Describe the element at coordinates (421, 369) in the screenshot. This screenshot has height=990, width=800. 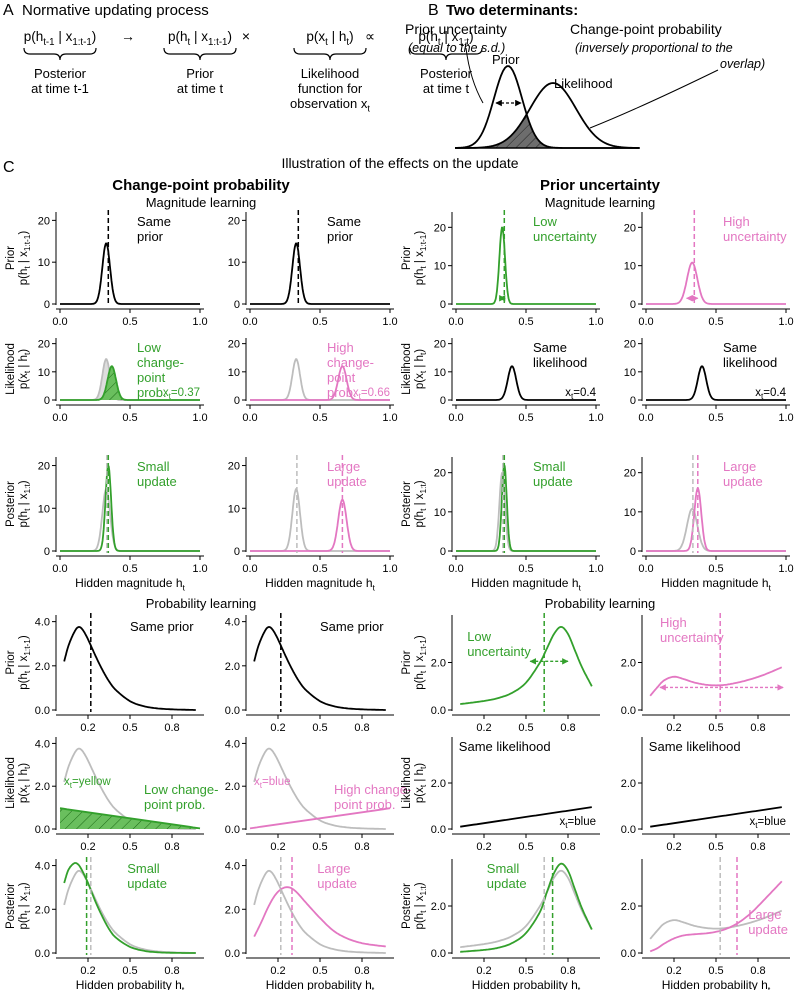
I see `row-label-formula: p(xt​ | ht​)` at that location.